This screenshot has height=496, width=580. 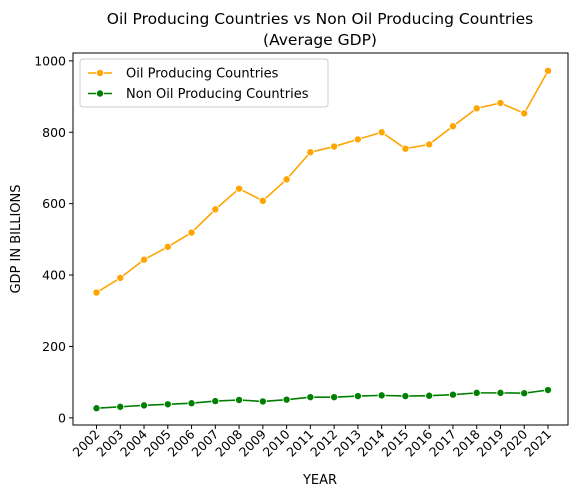 What do you see at coordinates (54, 275) in the screenshot?
I see `y-tick-label: 400` at bounding box center [54, 275].